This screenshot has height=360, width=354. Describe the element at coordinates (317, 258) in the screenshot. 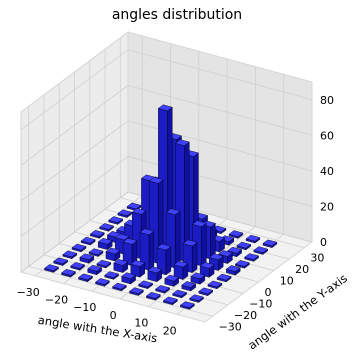

I see `y-tick-label: 30` at that location.